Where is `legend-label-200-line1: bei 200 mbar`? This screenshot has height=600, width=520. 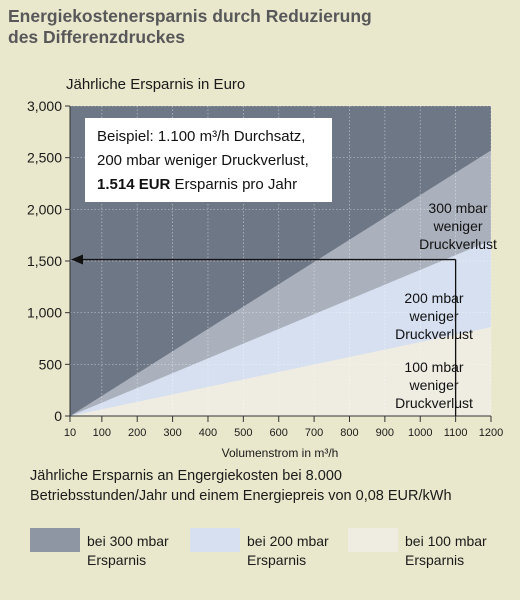 legend-label-200-line1: bei 200 mbar is located at coordinates (288, 541).